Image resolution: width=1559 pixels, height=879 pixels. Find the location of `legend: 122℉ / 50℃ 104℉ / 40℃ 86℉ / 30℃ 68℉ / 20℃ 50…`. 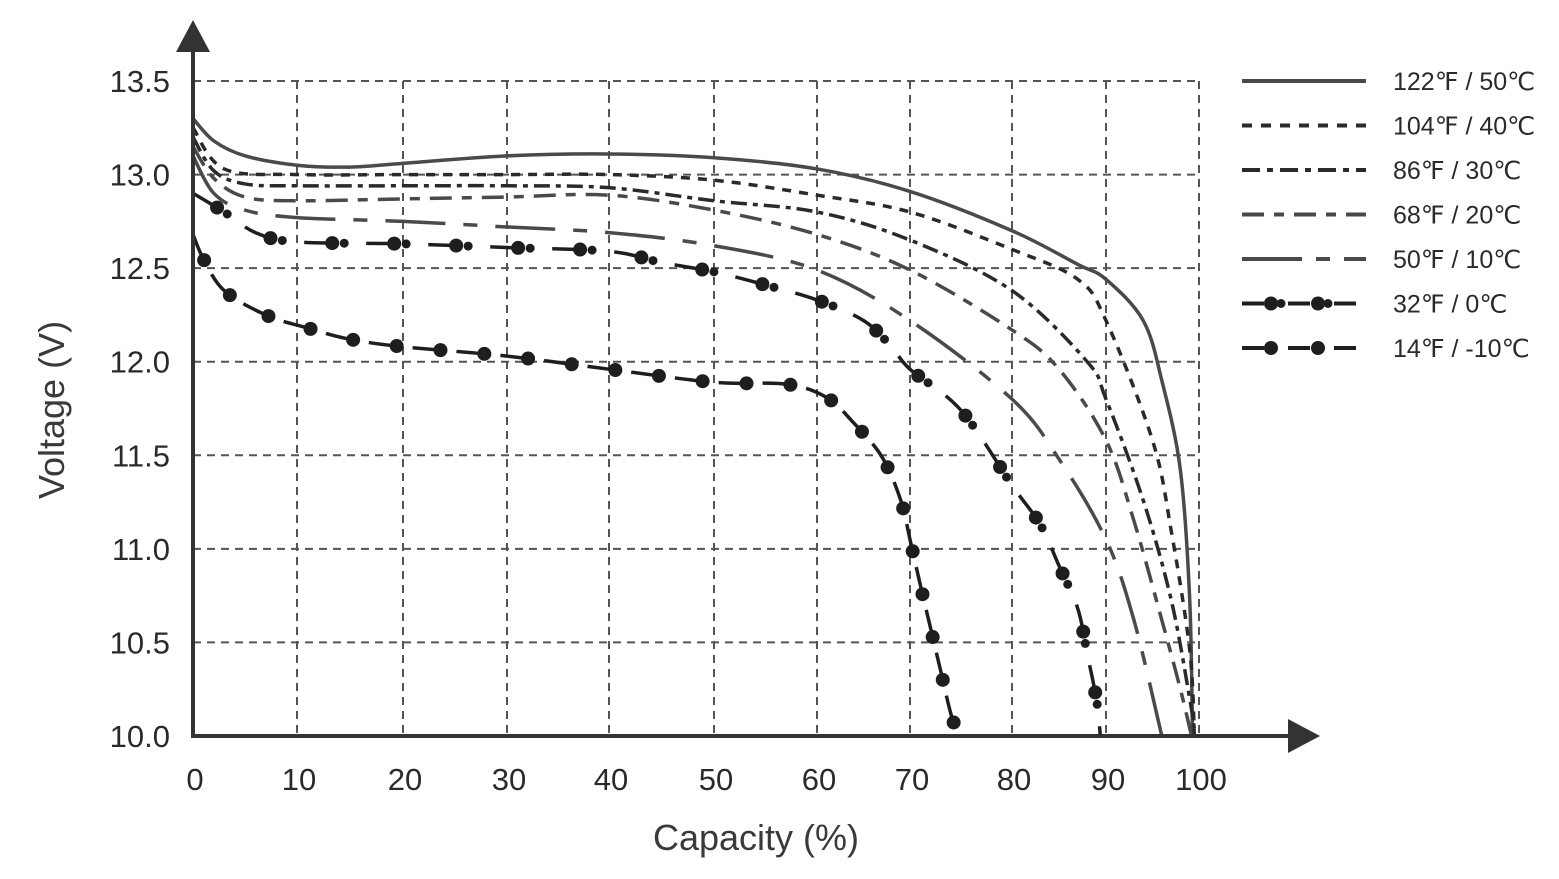

legend: 122℉ / 50℃ 104℉ / 40℃ 86℉ / 30℃ 68℉ / 20℃ 50… is located at coordinates (1388, 215).